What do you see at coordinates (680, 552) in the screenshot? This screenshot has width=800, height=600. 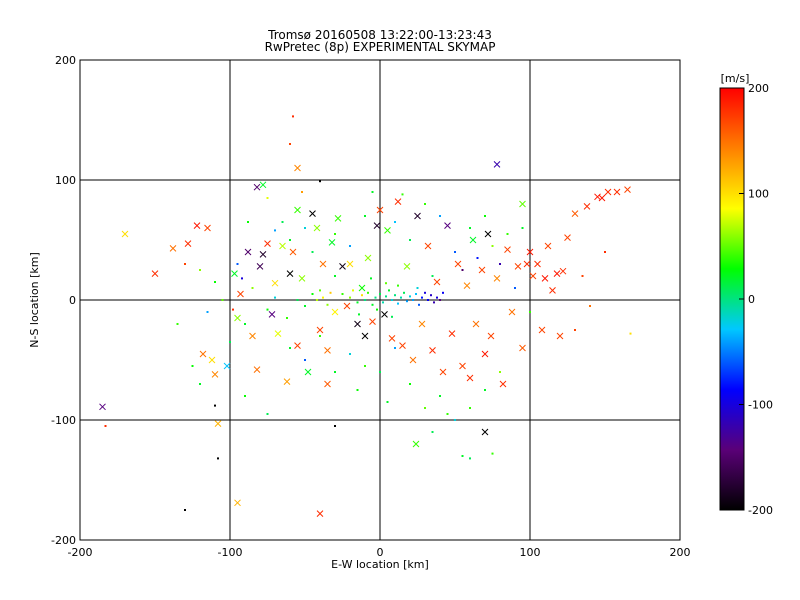 I see `x-tick-label: 200` at bounding box center [680, 552].